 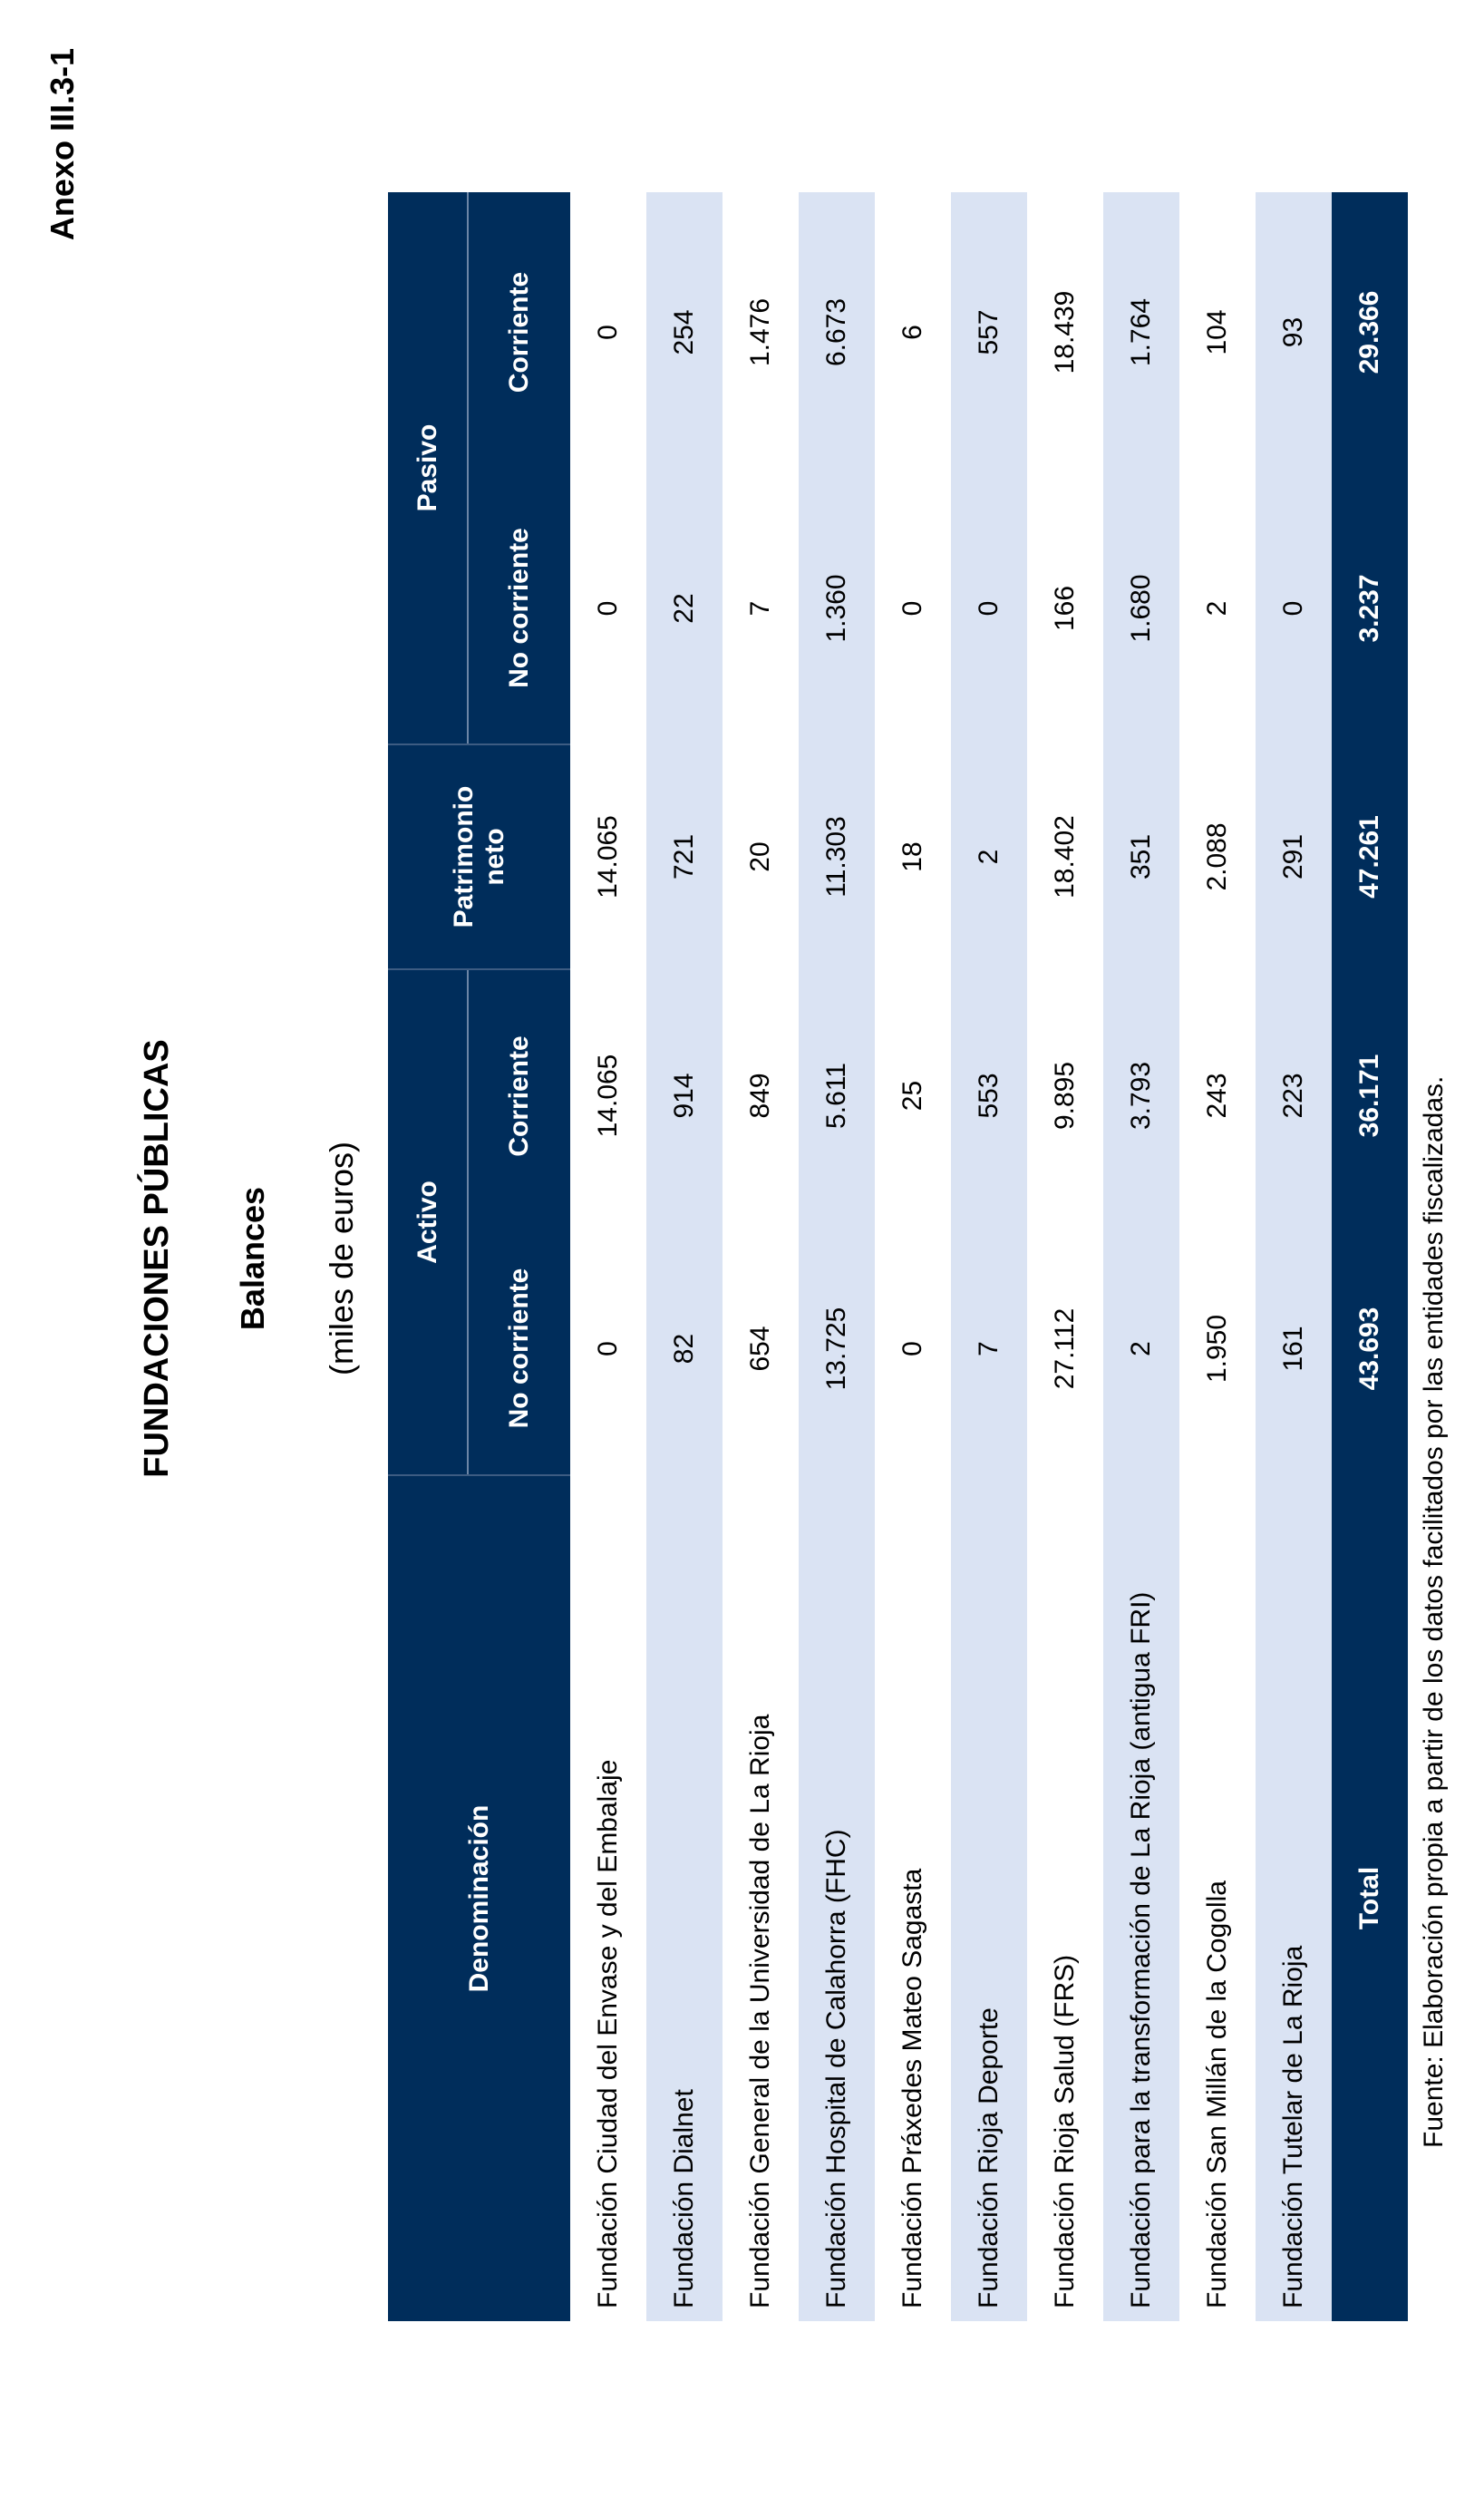 I want to click on value-cell: 914, so click(x=684, y=1095).